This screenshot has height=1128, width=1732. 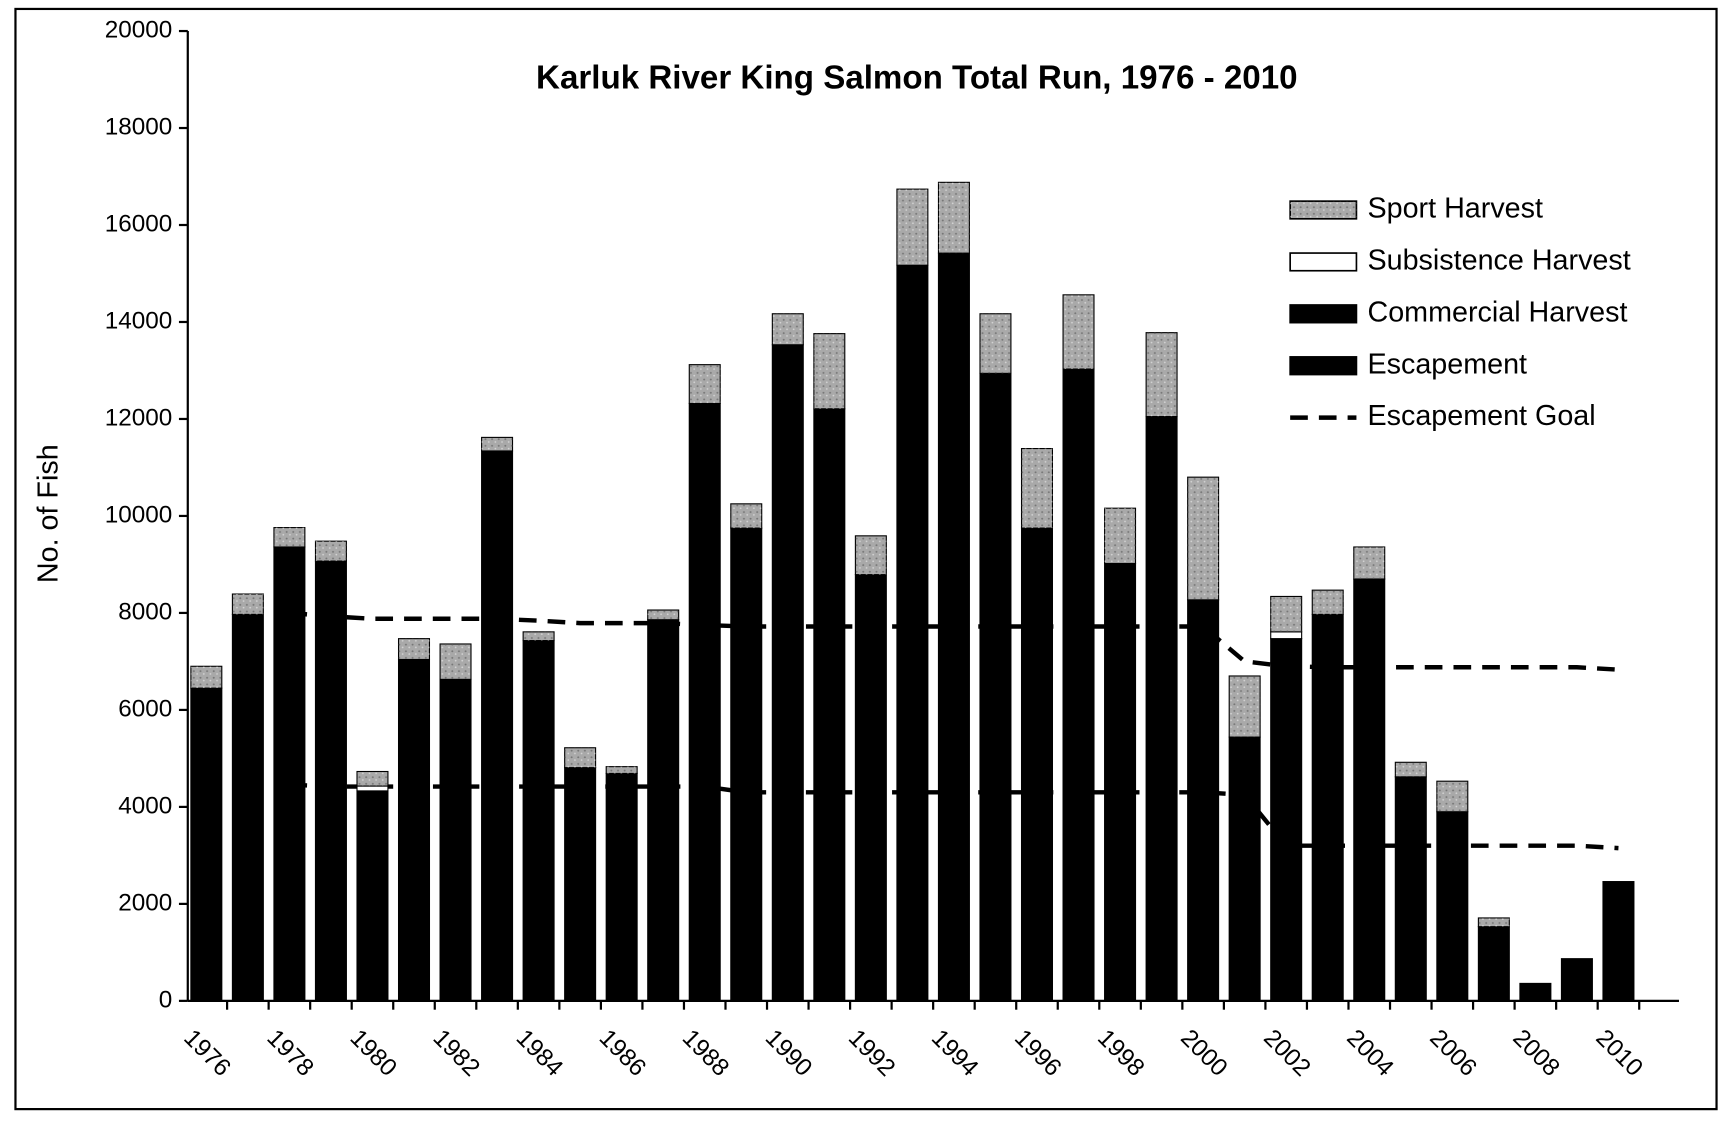 I want to click on y-tick-label: 4000, so click(x=145, y=805).